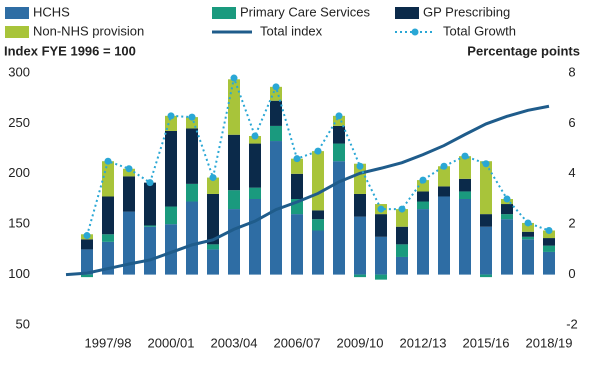 Image resolution: width=596 pixels, height=365 pixels. Describe the element at coordinates (479, 30) in the screenshot. I see `legend-label: Total Growth` at that location.